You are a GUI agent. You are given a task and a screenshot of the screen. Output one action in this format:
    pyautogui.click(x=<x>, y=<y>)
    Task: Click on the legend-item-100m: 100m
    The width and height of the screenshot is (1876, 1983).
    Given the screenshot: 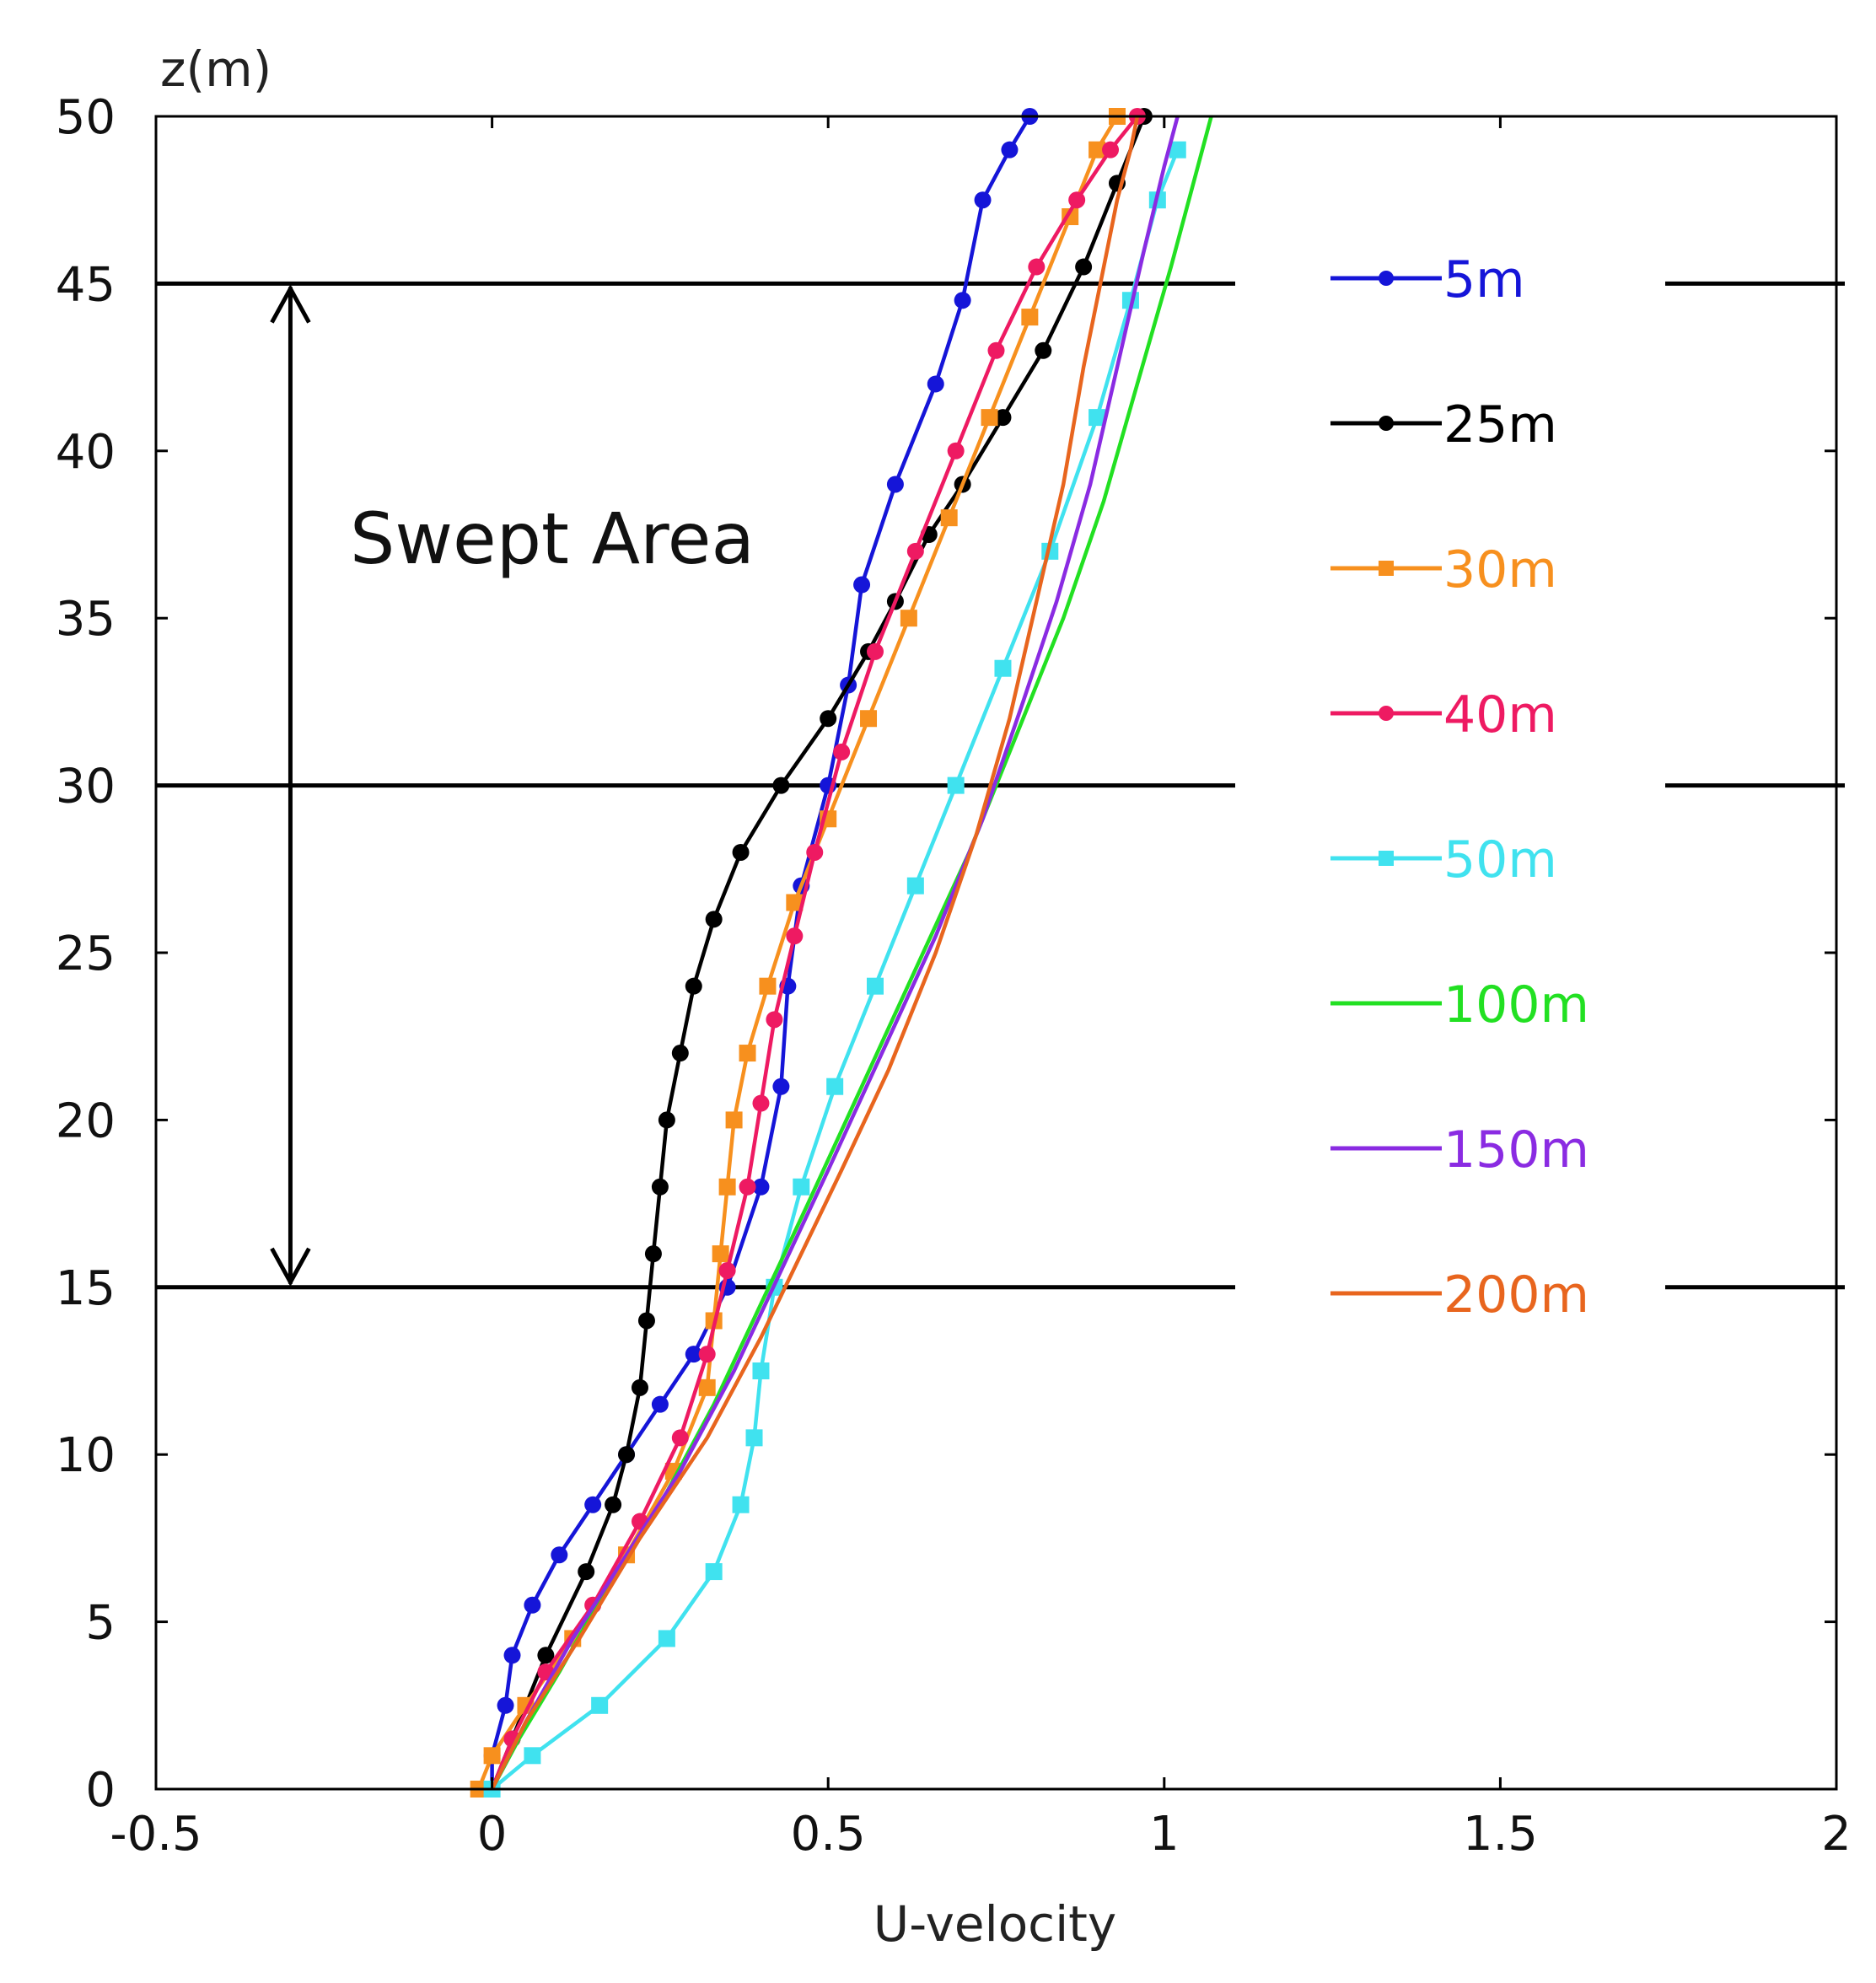 What is the action you would take?
    pyautogui.click(x=1459, y=1005)
    